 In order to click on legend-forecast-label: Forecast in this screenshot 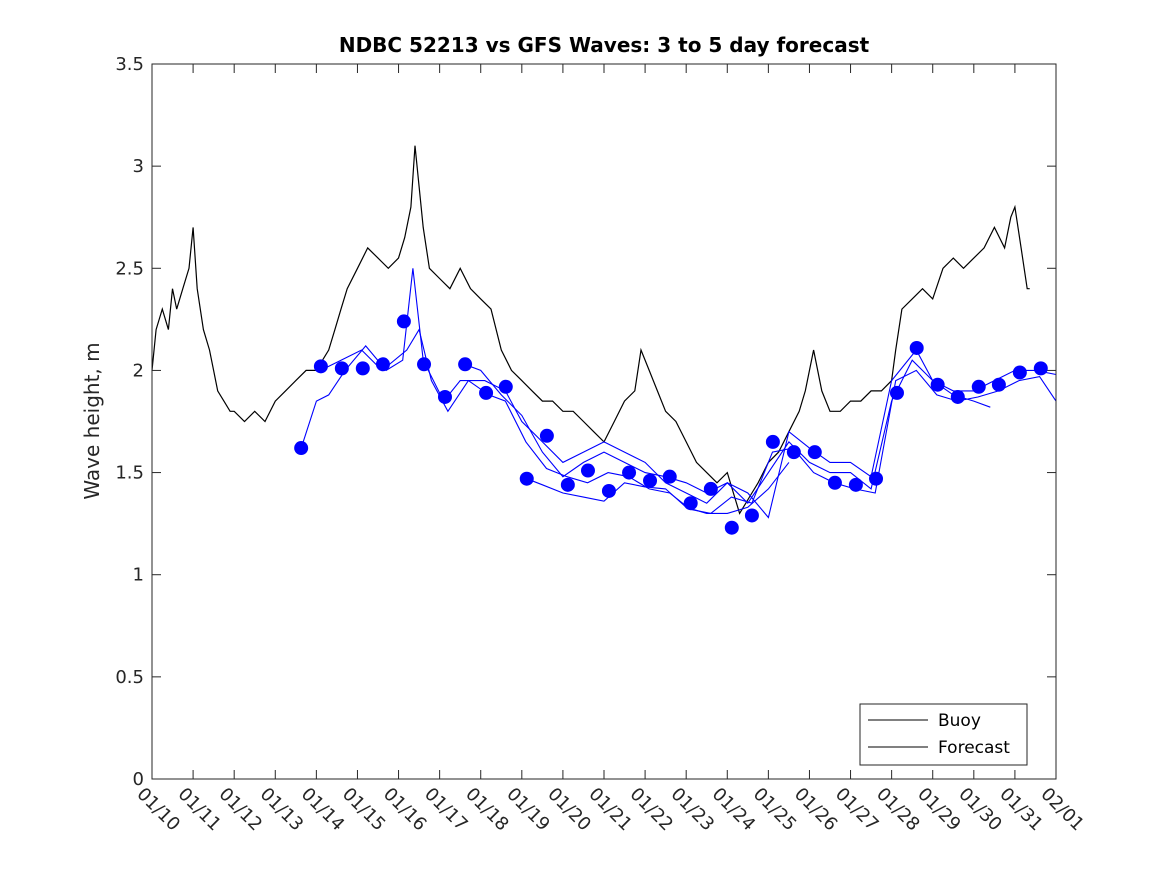, I will do `click(974, 748)`.